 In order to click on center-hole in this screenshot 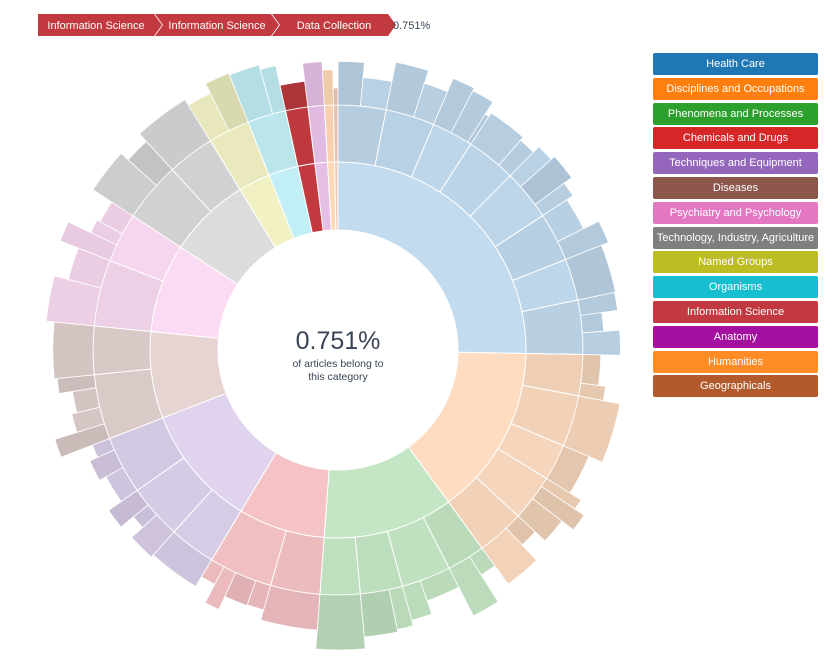, I will do `click(338, 350)`.